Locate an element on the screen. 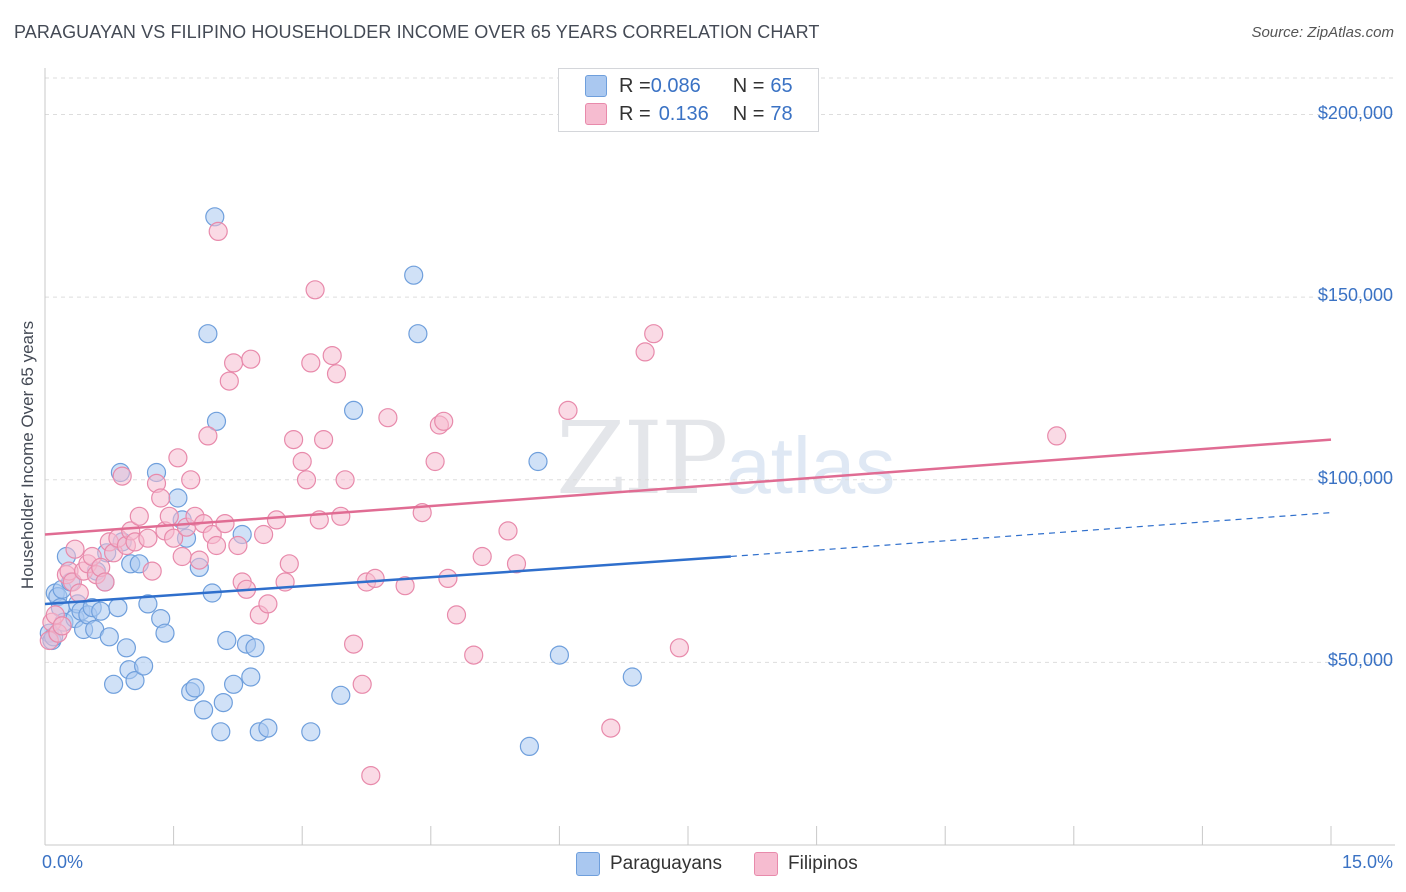 The width and height of the screenshot is (1406, 892). bottom-legend-swatch-blue is located at coordinates (588, 864).